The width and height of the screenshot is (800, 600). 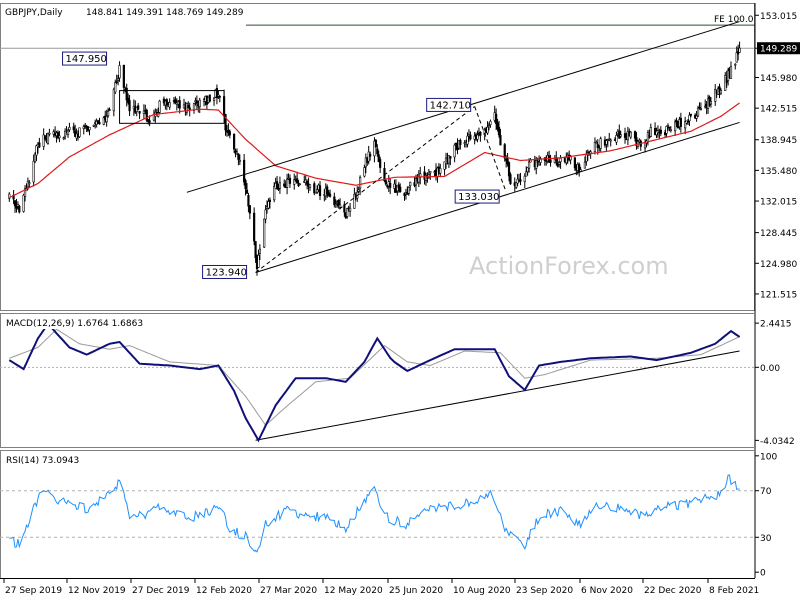 What do you see at coordinates (42, 461) in the screenshot?
I see `rsi-title: RSI(14) 73.0943` at bounding box center [42, 461].